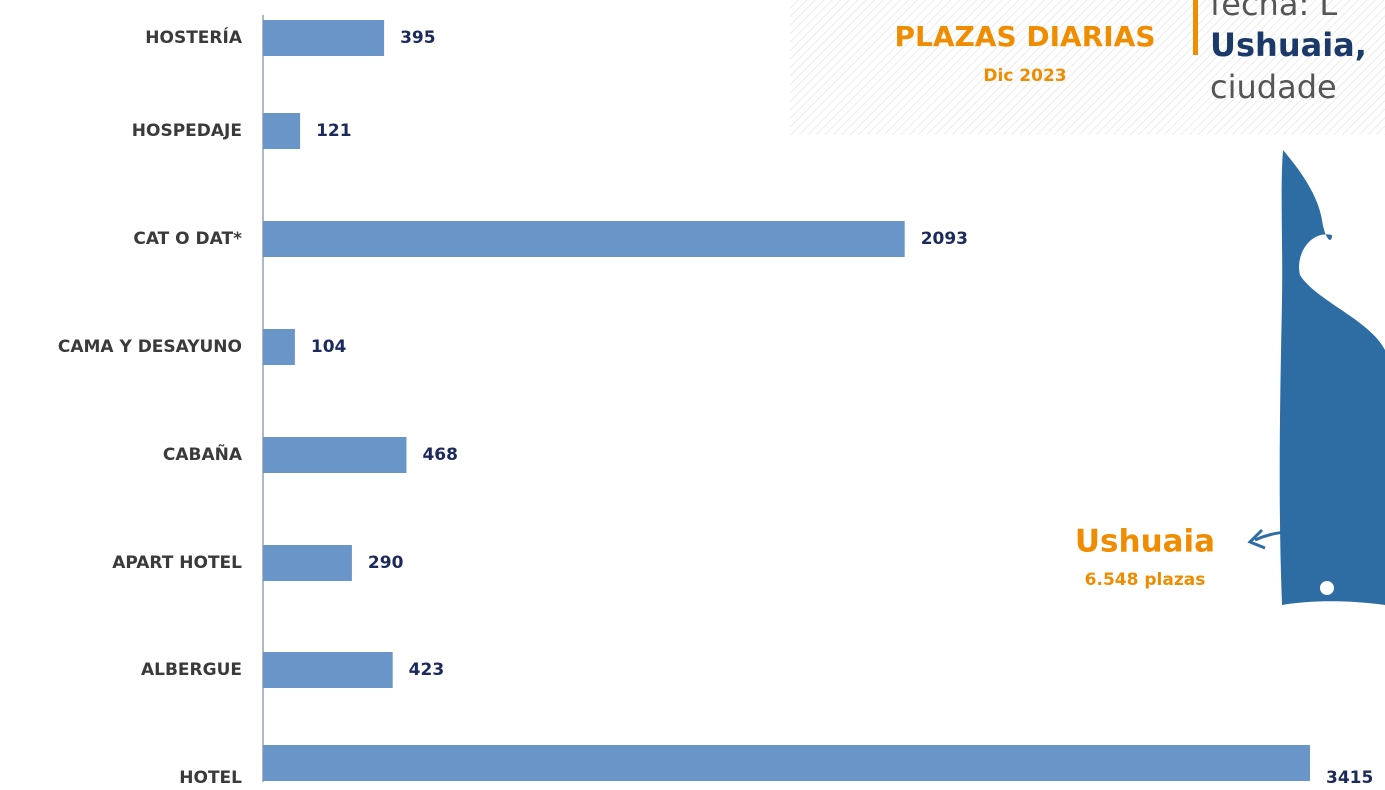  Describe the element at coordinates (944, 239) in the screenshot. I see `value-label: 2093` at that location.